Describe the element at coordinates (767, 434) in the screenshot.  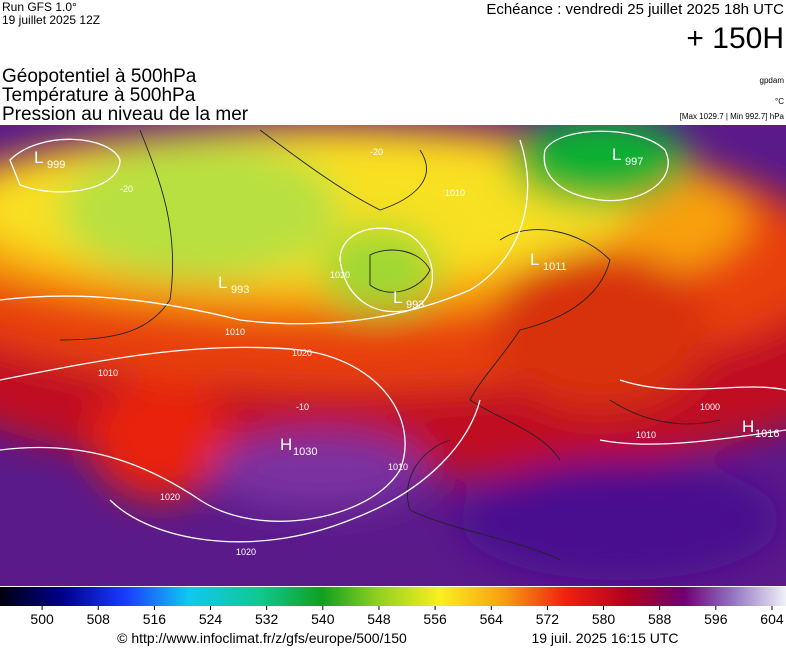
I see `center-value: 1016` at that location.